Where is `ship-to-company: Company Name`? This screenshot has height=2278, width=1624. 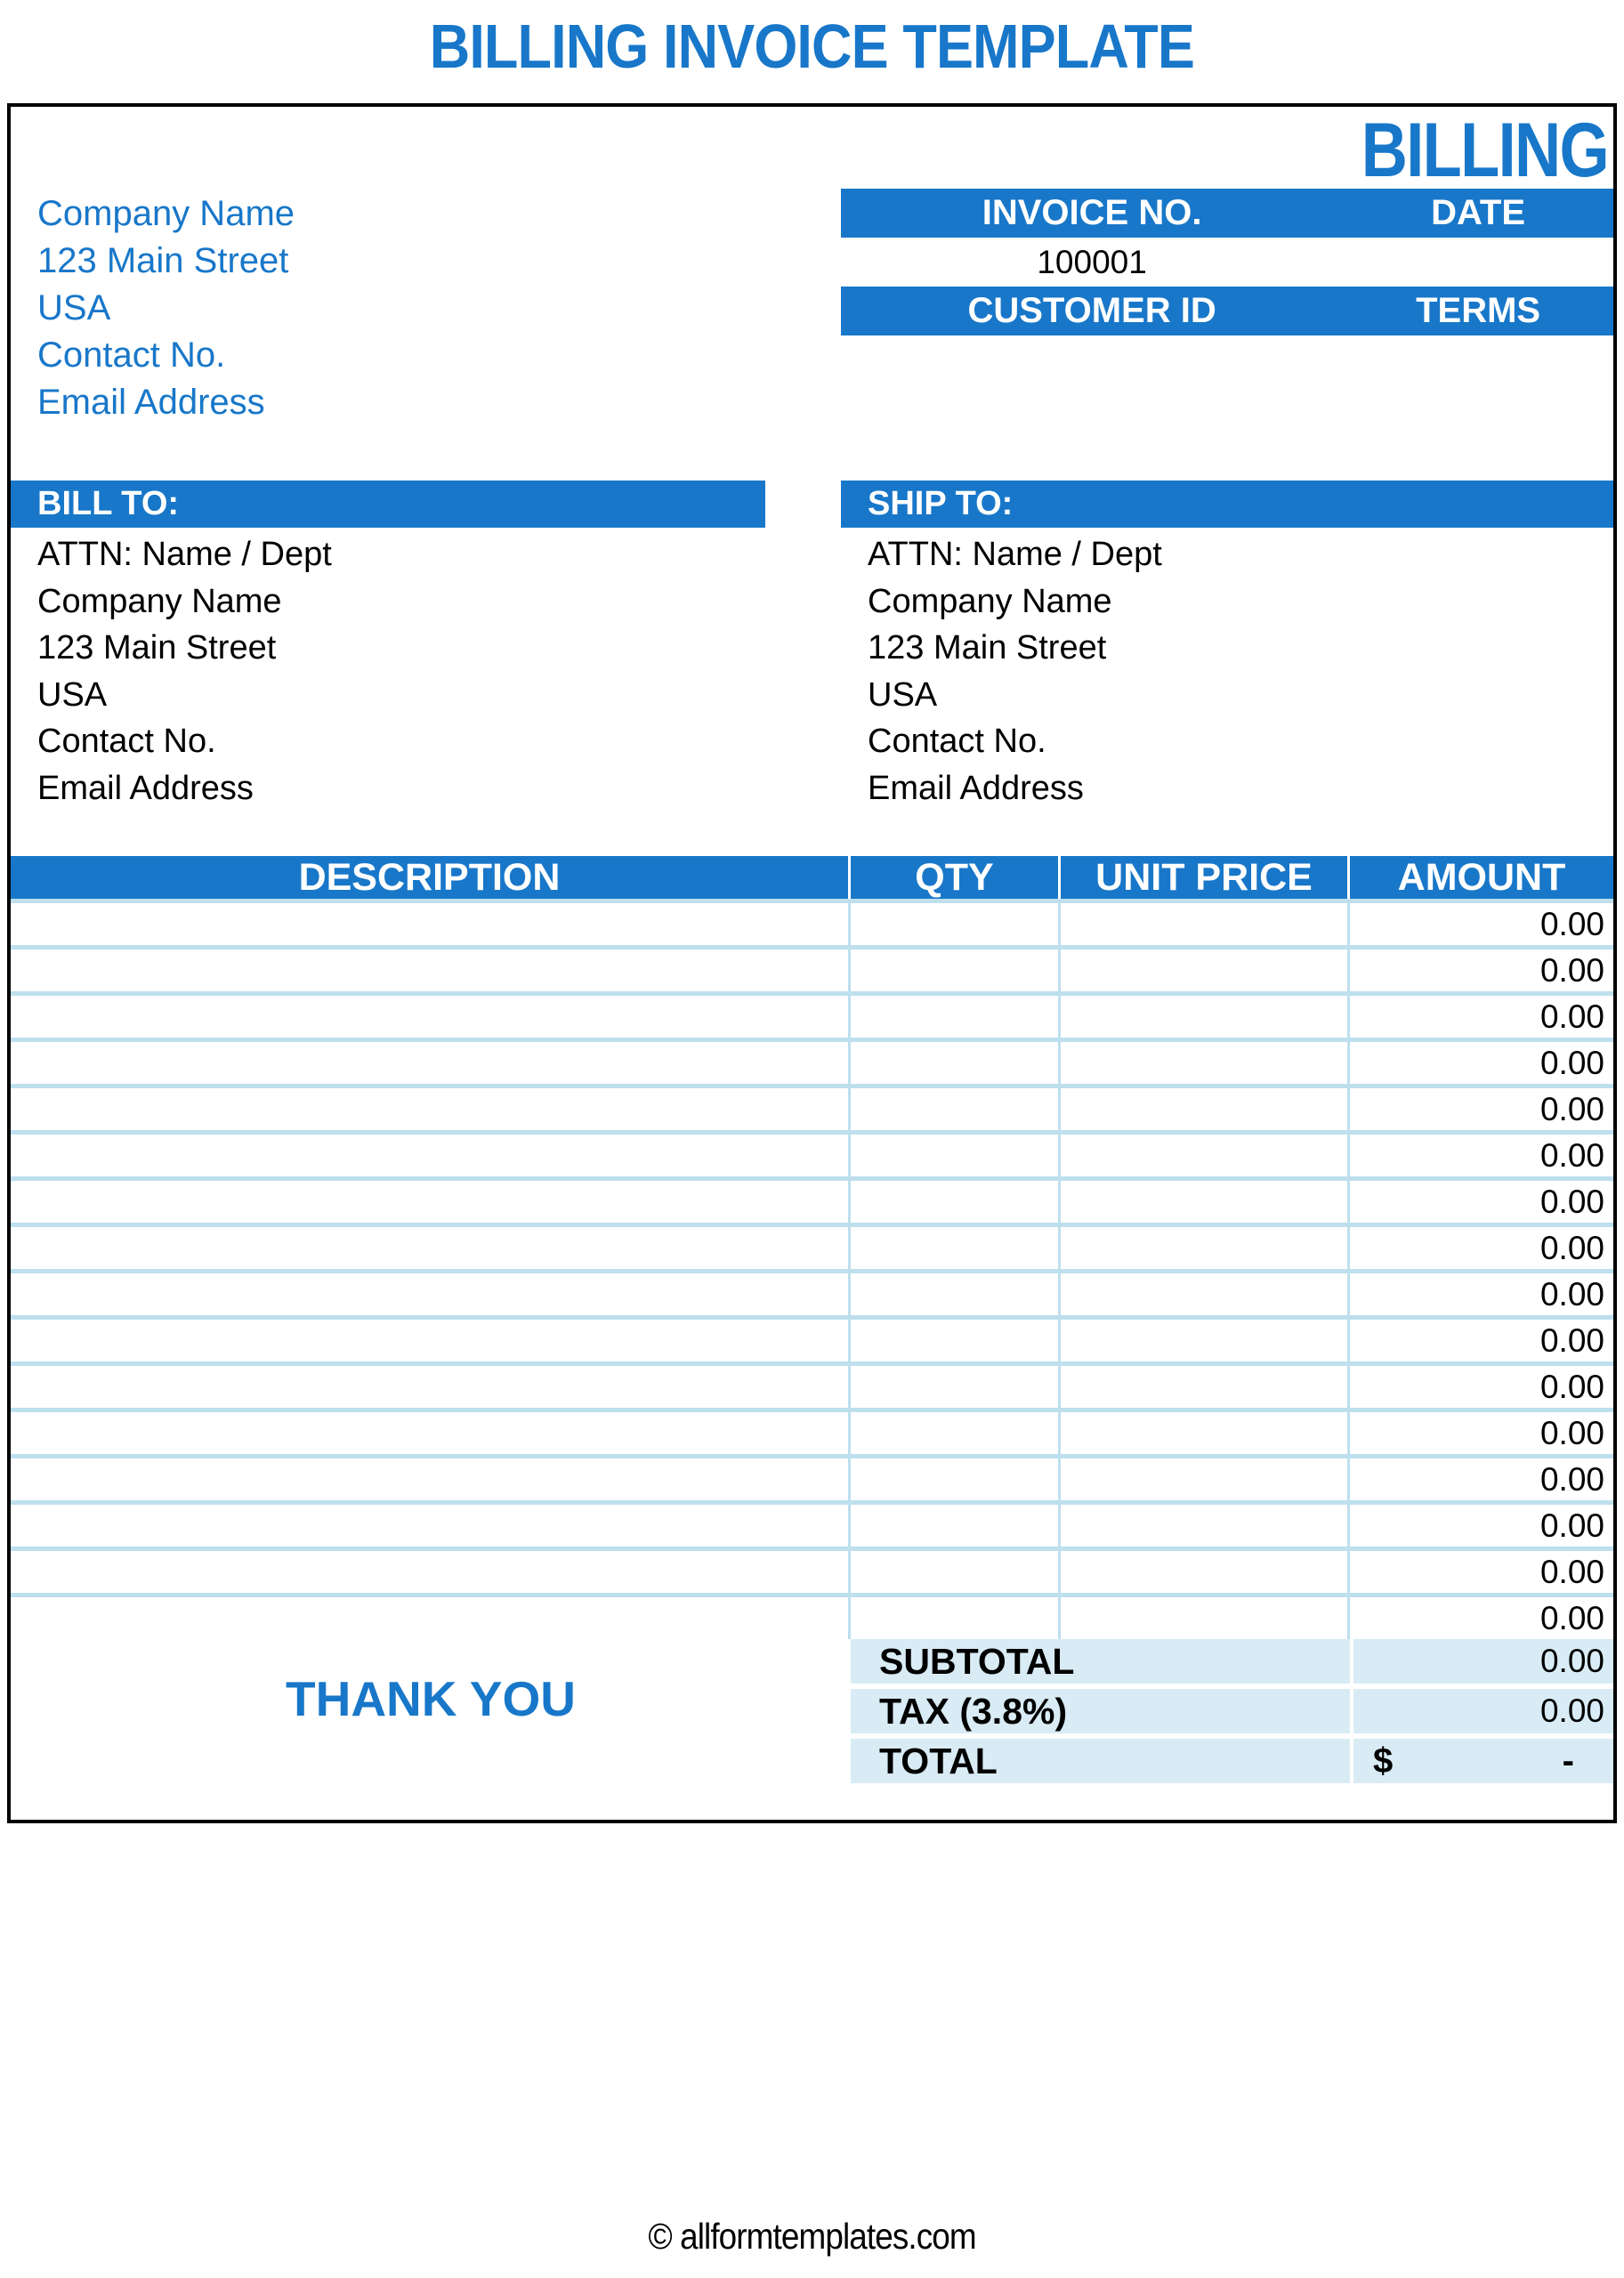
ship-to-company: Company Name is located at coordinates (990, 601).